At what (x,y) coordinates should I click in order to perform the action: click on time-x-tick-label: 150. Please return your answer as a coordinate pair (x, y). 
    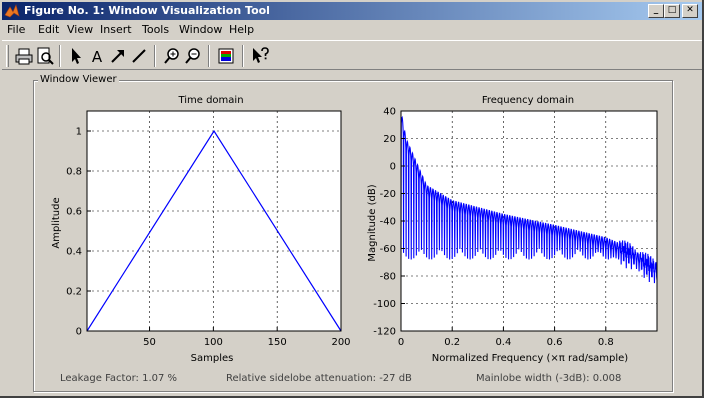
    Looking at the image, I should click on (277, 342).